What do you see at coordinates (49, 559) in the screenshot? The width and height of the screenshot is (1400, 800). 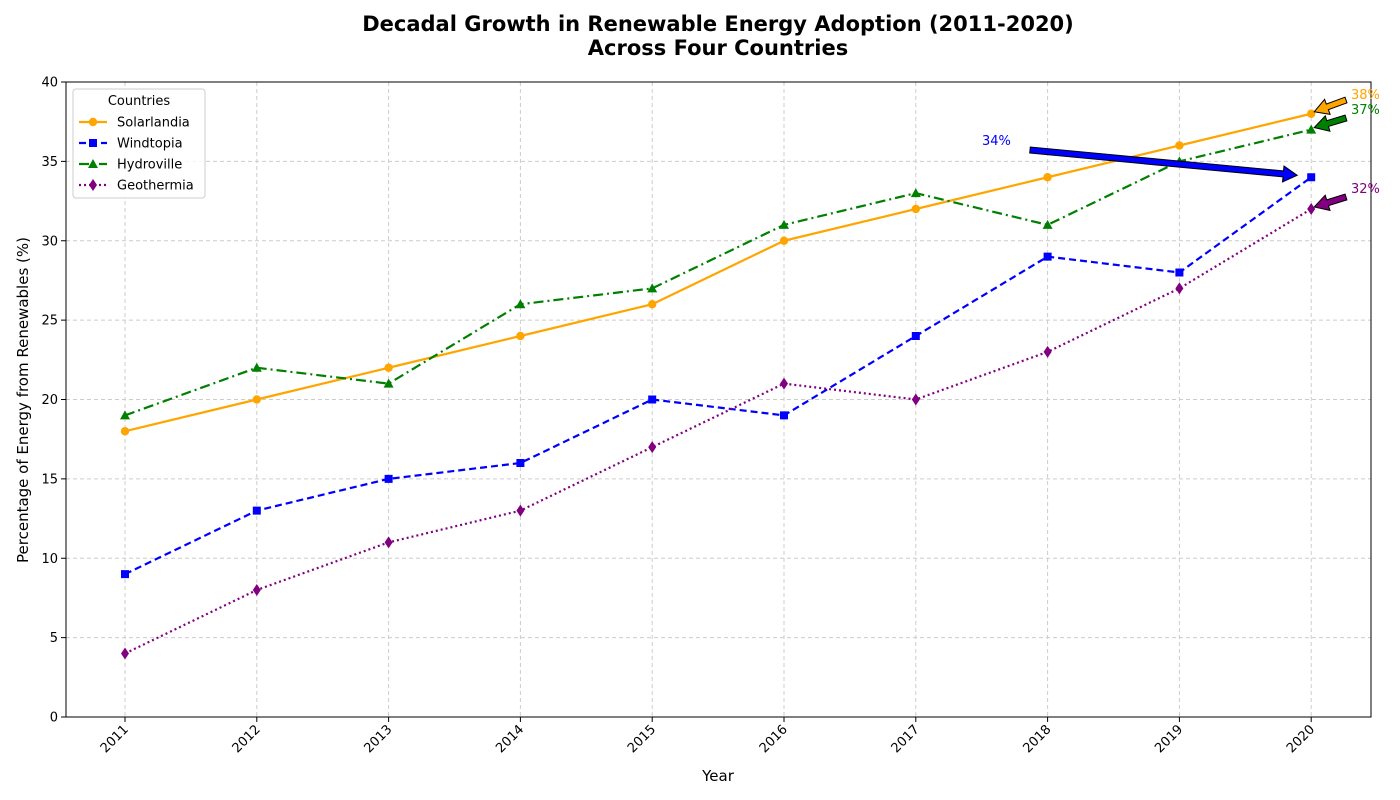 I see `y-tick-label: 10` at bounding box center [49, 559].